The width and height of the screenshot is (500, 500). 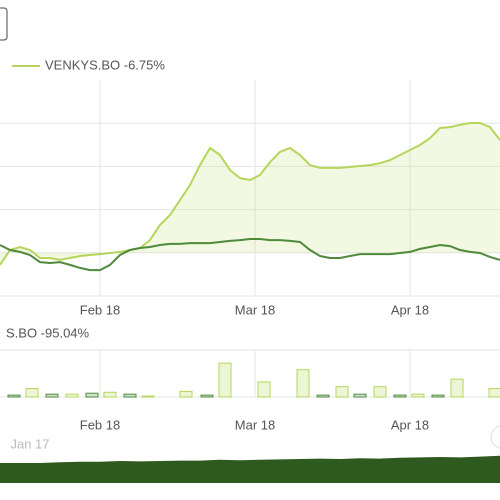 I want to click on navigator-area, so click(x=250, y=469).